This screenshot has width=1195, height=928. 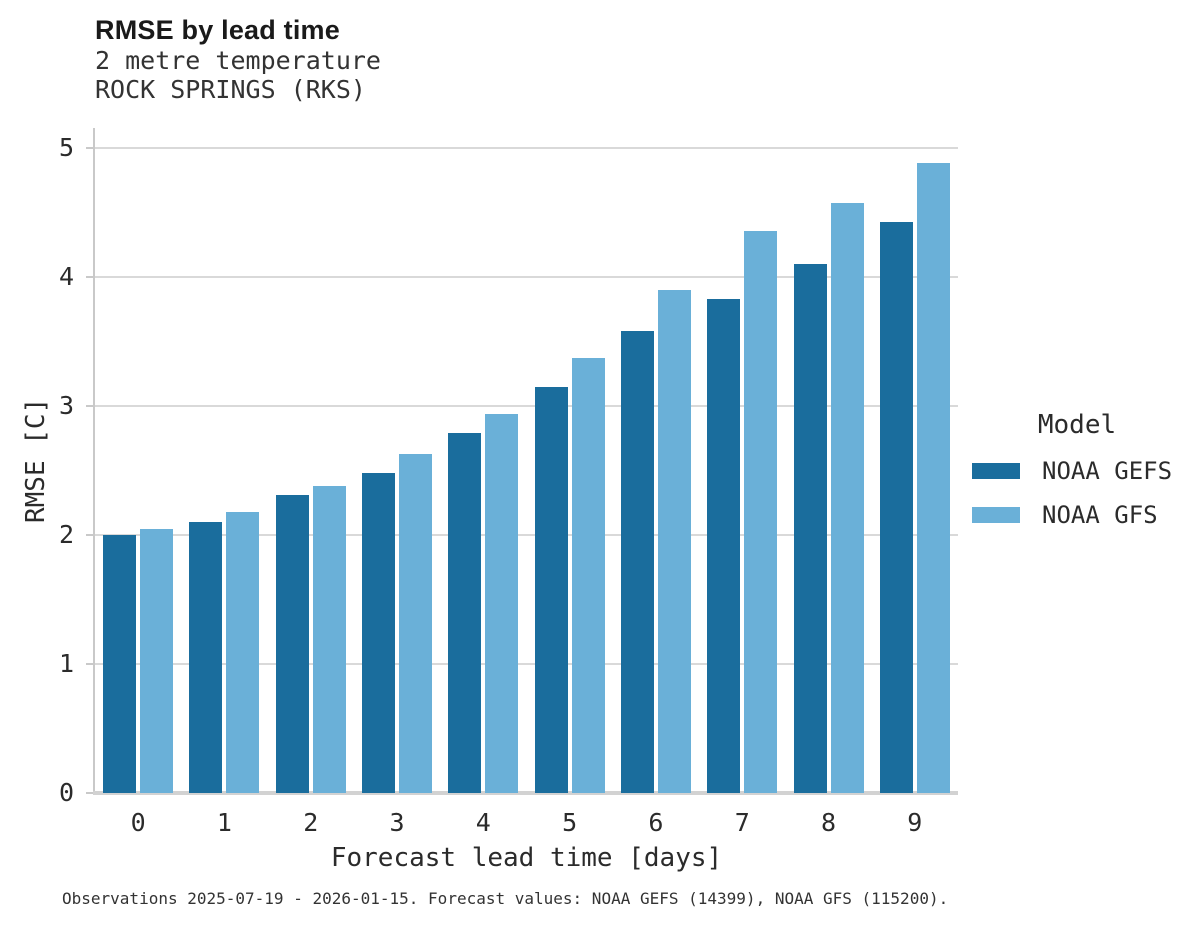 I want to click on x-tick-label-0: 0, so click(x=138, y=822).